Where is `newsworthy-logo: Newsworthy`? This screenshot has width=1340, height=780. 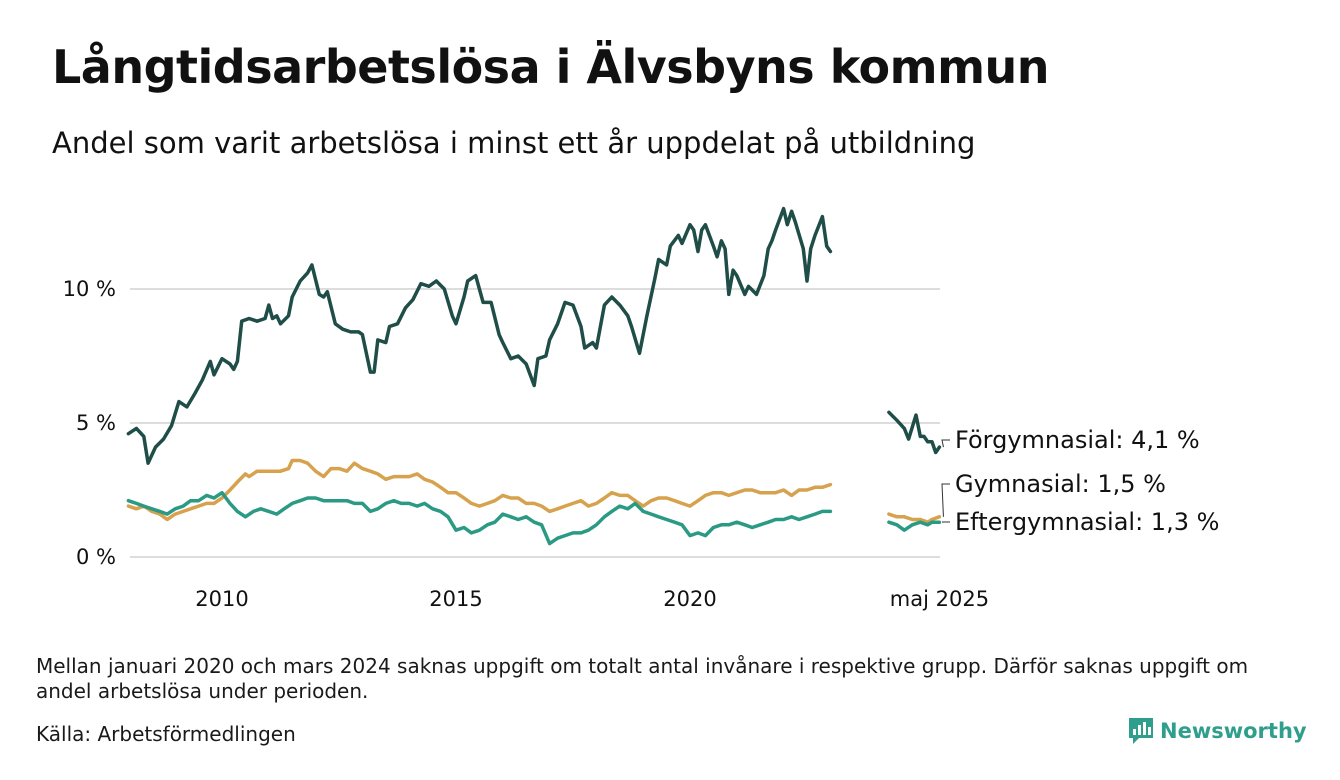 newsworthy-logo: Newsworthy is located at coordinates (1217, 731).